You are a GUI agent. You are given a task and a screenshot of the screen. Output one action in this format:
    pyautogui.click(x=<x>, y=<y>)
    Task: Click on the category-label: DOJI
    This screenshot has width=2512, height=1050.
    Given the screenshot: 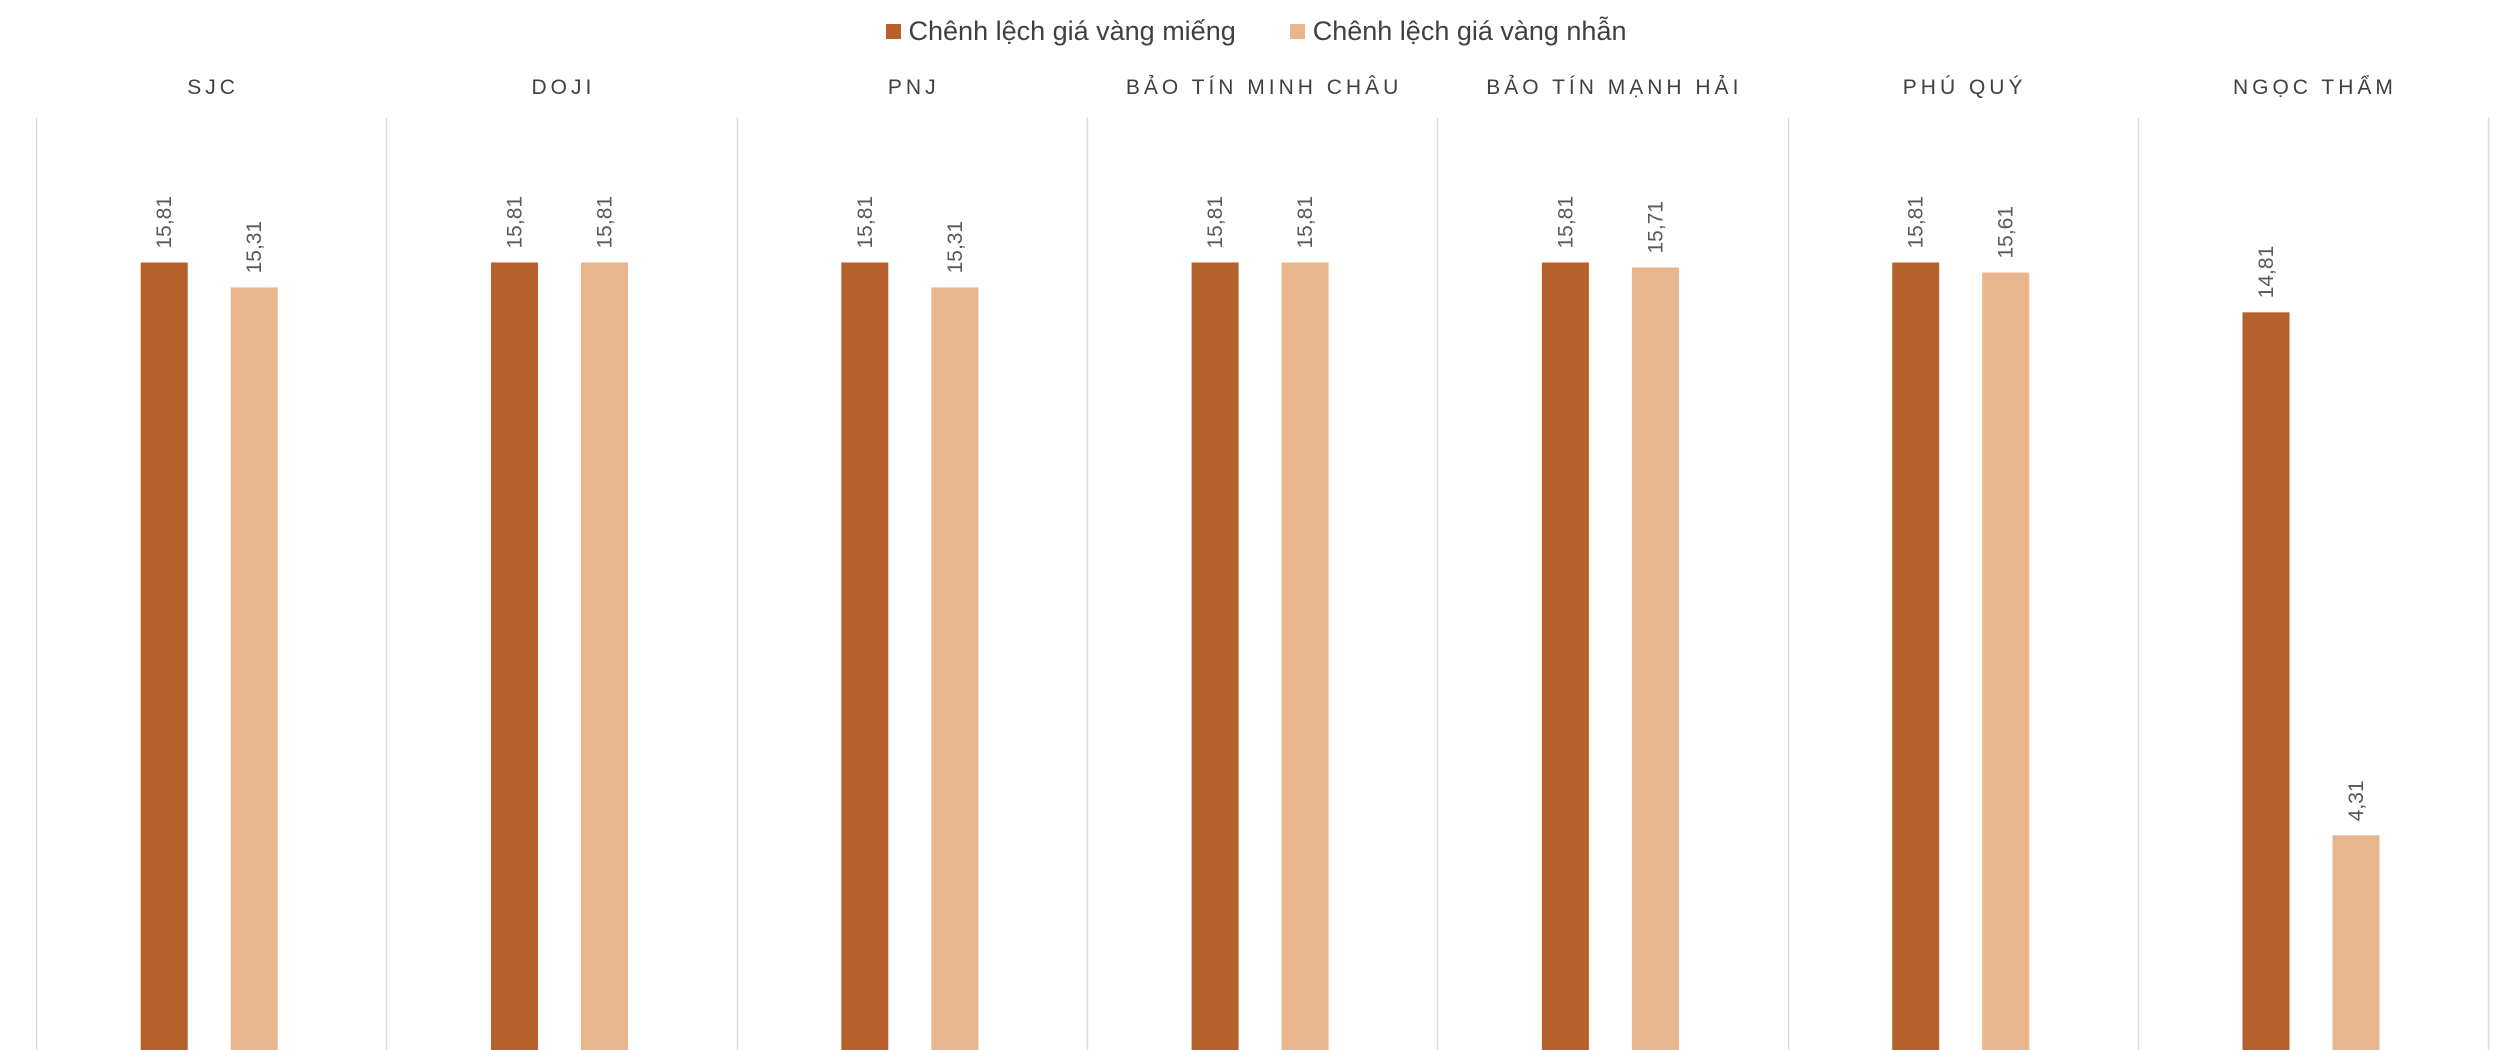 What is the action you would take?
    pyautogui.click(x=564, y=87)
    